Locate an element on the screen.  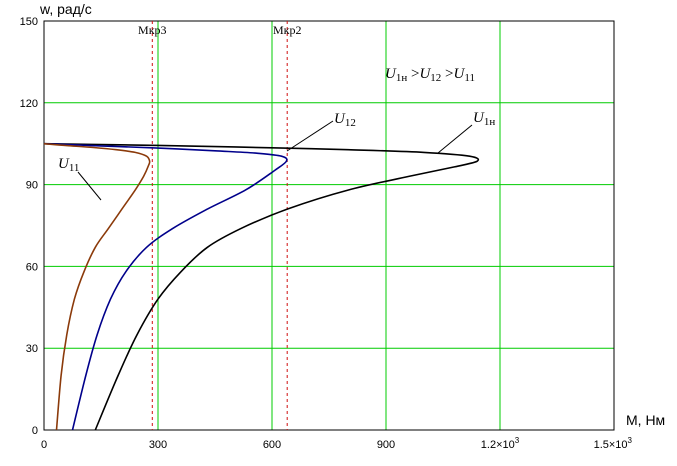
annotation-sub2: 12 is located at coordinates (435, 78).